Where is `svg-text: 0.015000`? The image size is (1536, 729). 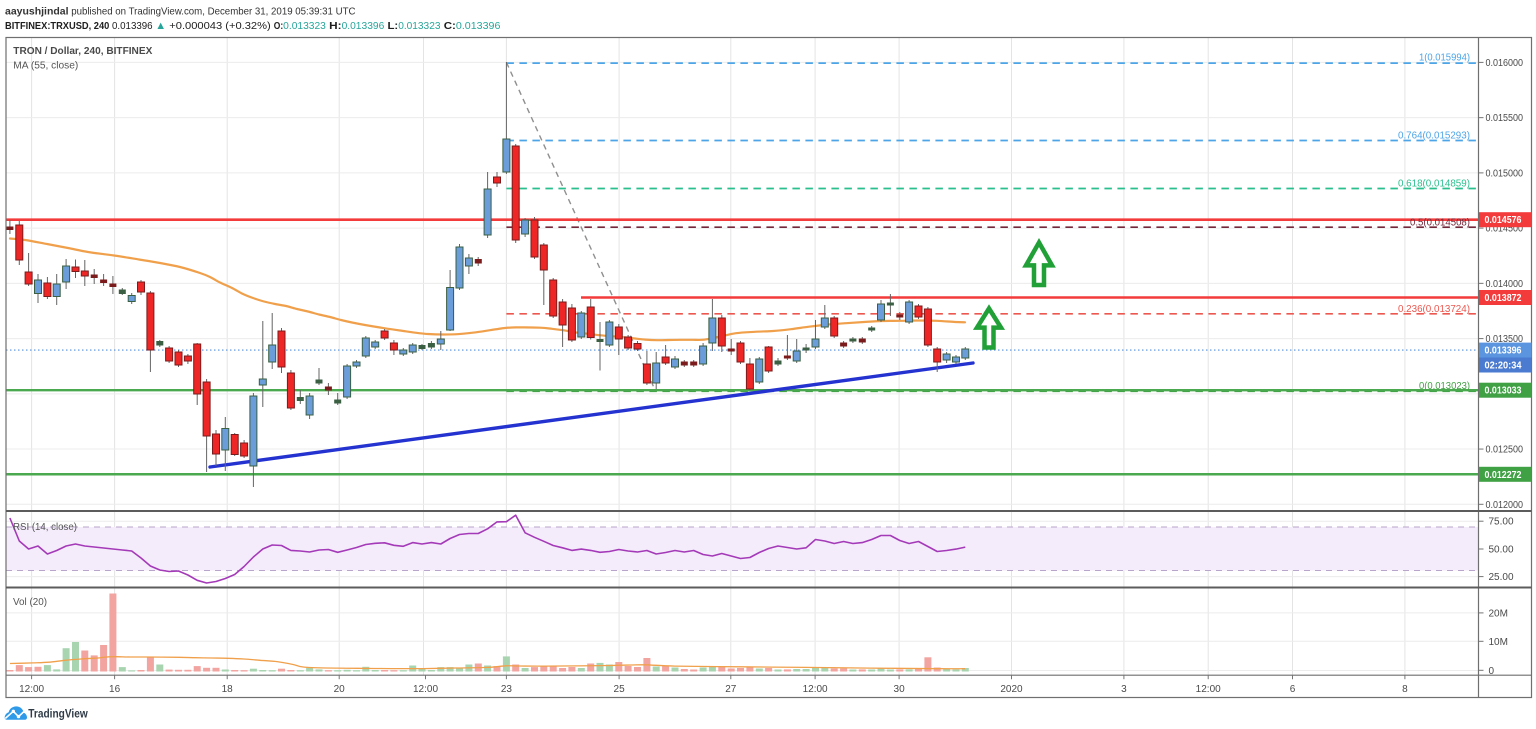
svg-text: 0.015000 is located at coordinates (1505, 173).